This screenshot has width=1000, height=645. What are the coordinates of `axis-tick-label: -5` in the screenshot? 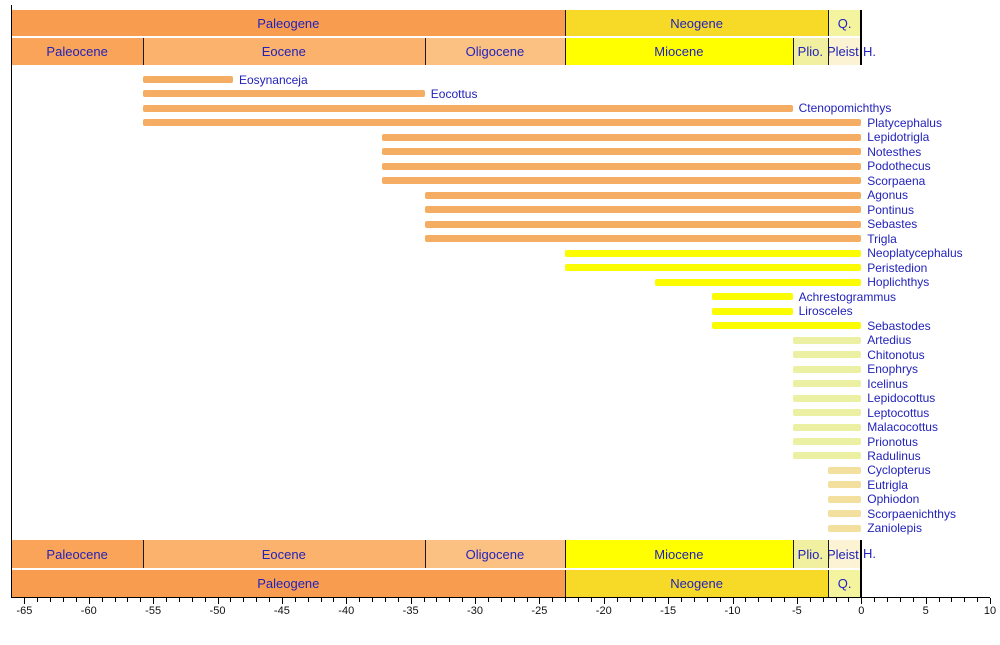 It's located at (796, 611).